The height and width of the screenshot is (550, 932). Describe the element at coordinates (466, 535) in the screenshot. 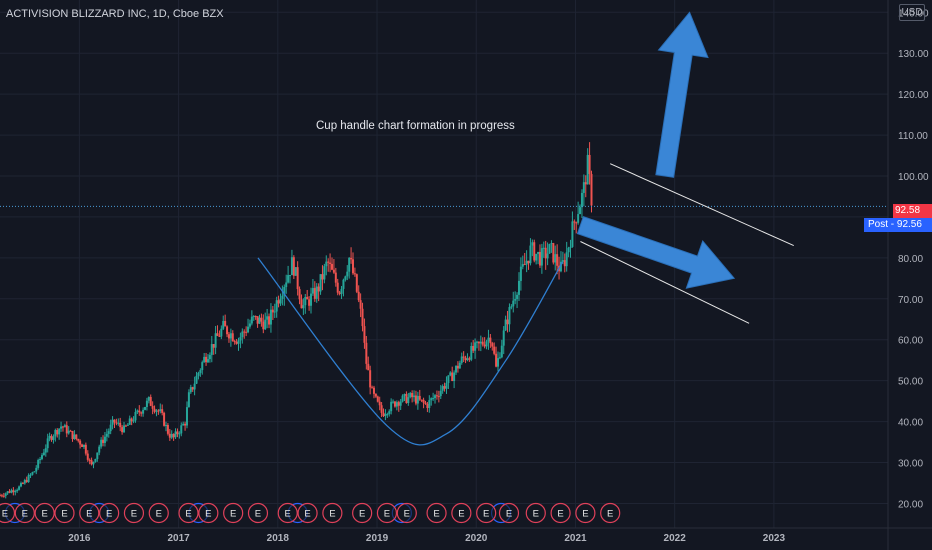

I see `time-axis: 2016 2017 2018 2019 2020 2021 2022 2023` at that location.